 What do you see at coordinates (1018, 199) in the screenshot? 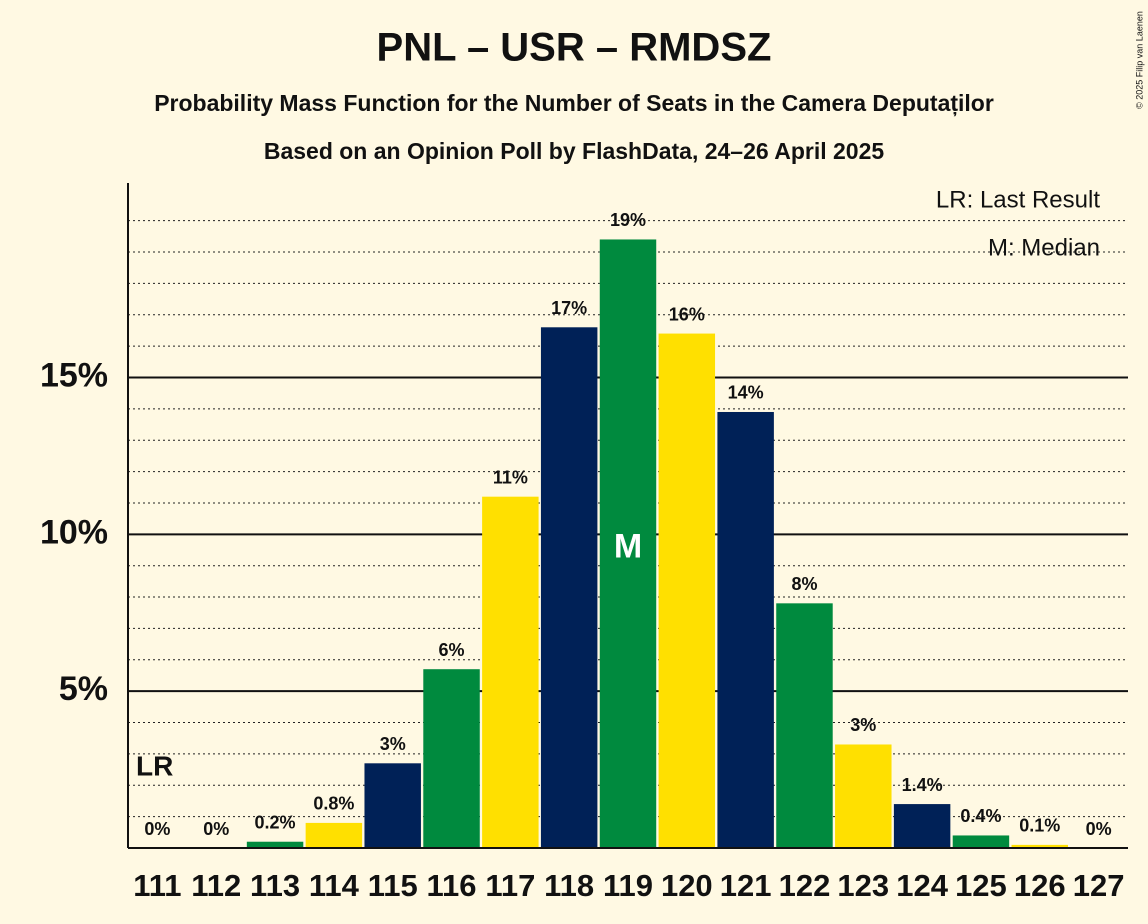
I see `legend-entry: LR: Last Result` at bounding box center [1018, 199].